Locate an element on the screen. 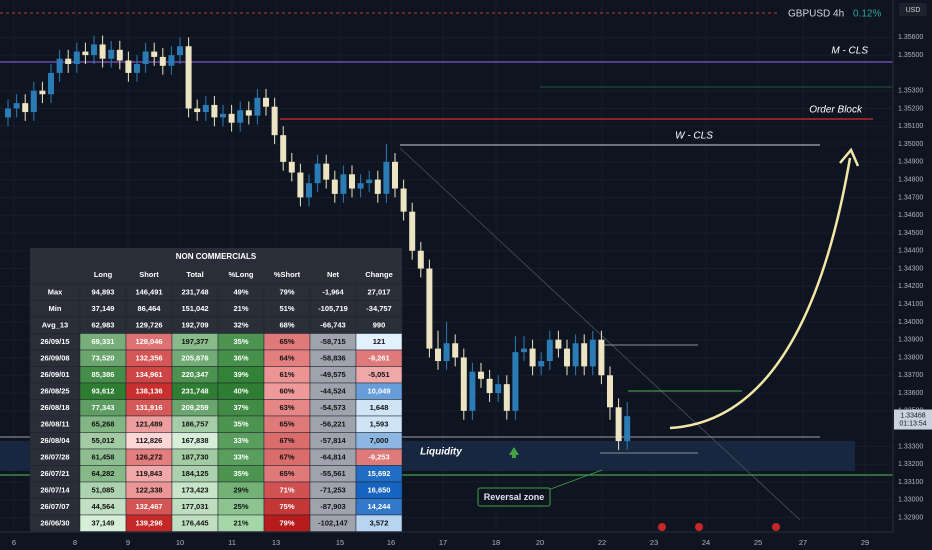 The image size is (932, 550). row-label: 26/07/21 is located at coordinates (54, 473).